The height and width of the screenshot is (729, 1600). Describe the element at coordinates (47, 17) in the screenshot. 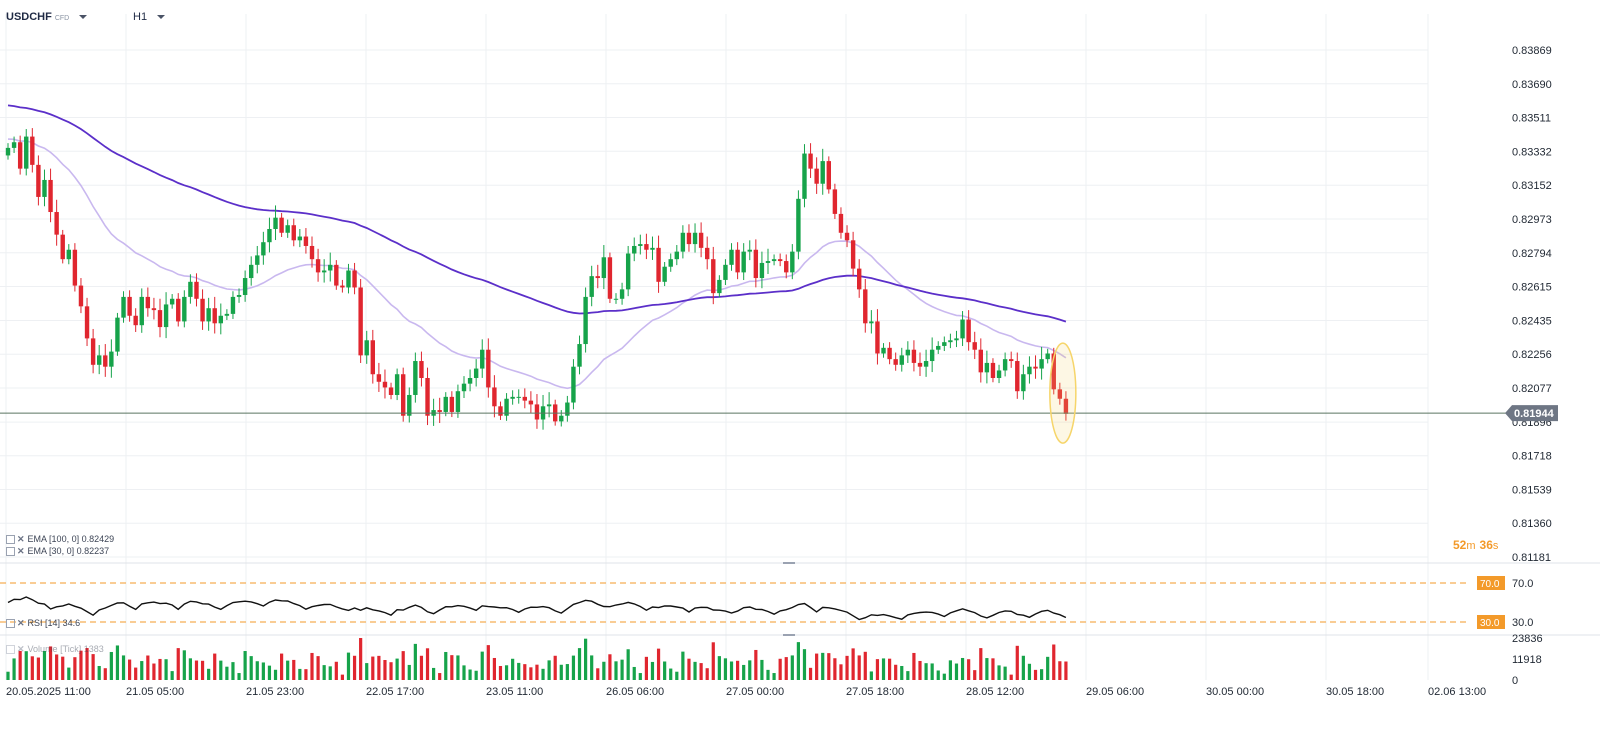

I see `symbol-selector: USDCHF CFD` at that location.